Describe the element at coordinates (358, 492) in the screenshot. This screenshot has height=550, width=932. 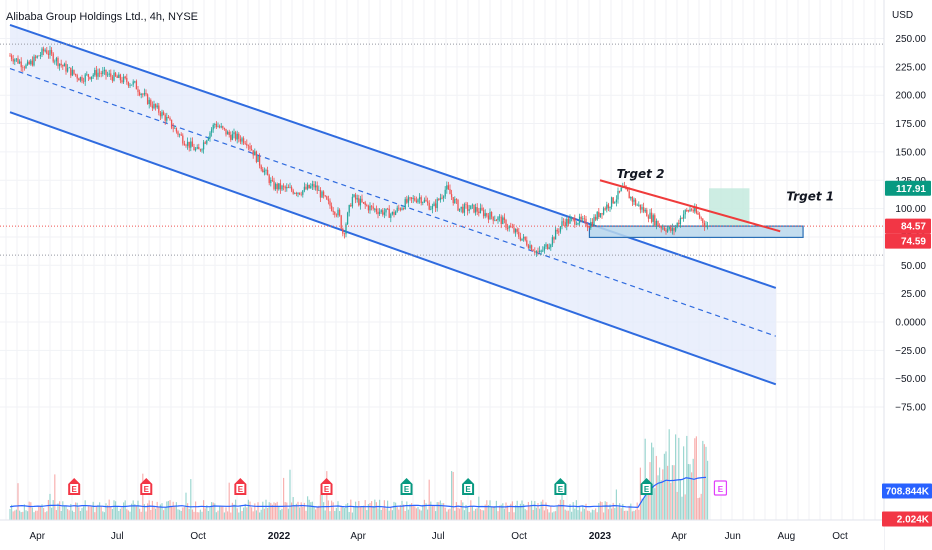
I see `volume-moving-average` at that location.